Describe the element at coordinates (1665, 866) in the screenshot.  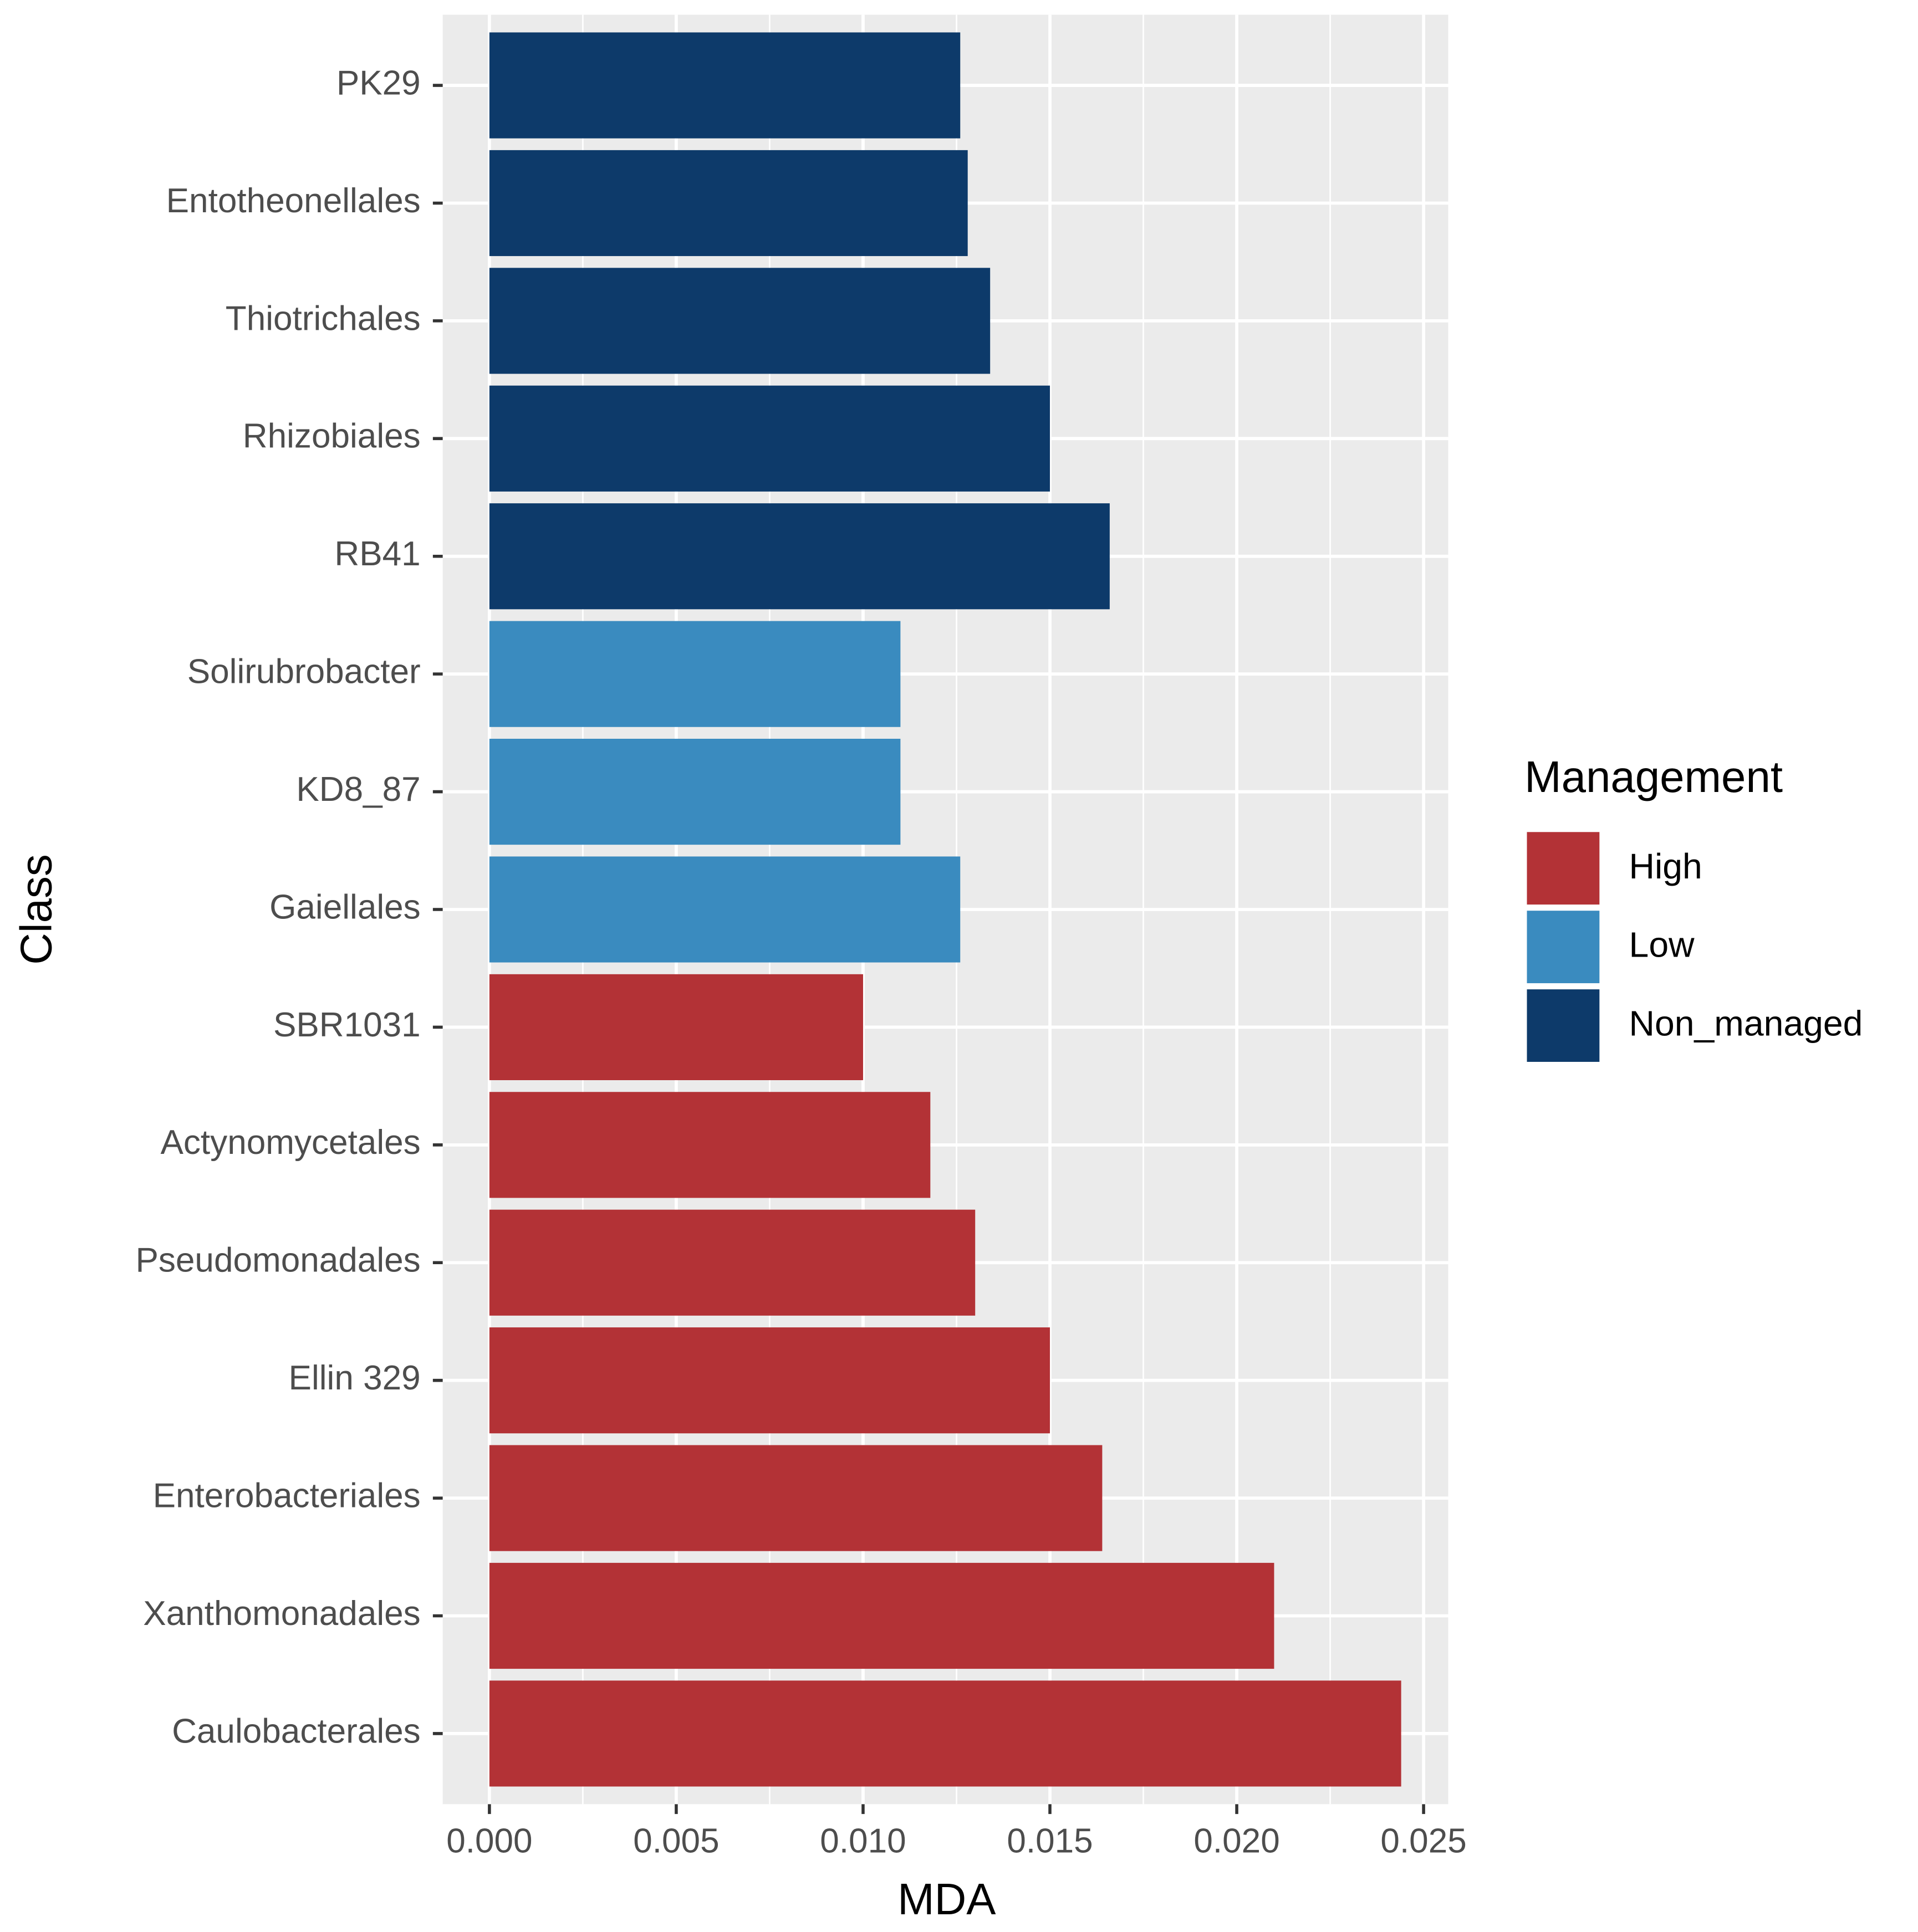
I see `legend-label: High` at that location.